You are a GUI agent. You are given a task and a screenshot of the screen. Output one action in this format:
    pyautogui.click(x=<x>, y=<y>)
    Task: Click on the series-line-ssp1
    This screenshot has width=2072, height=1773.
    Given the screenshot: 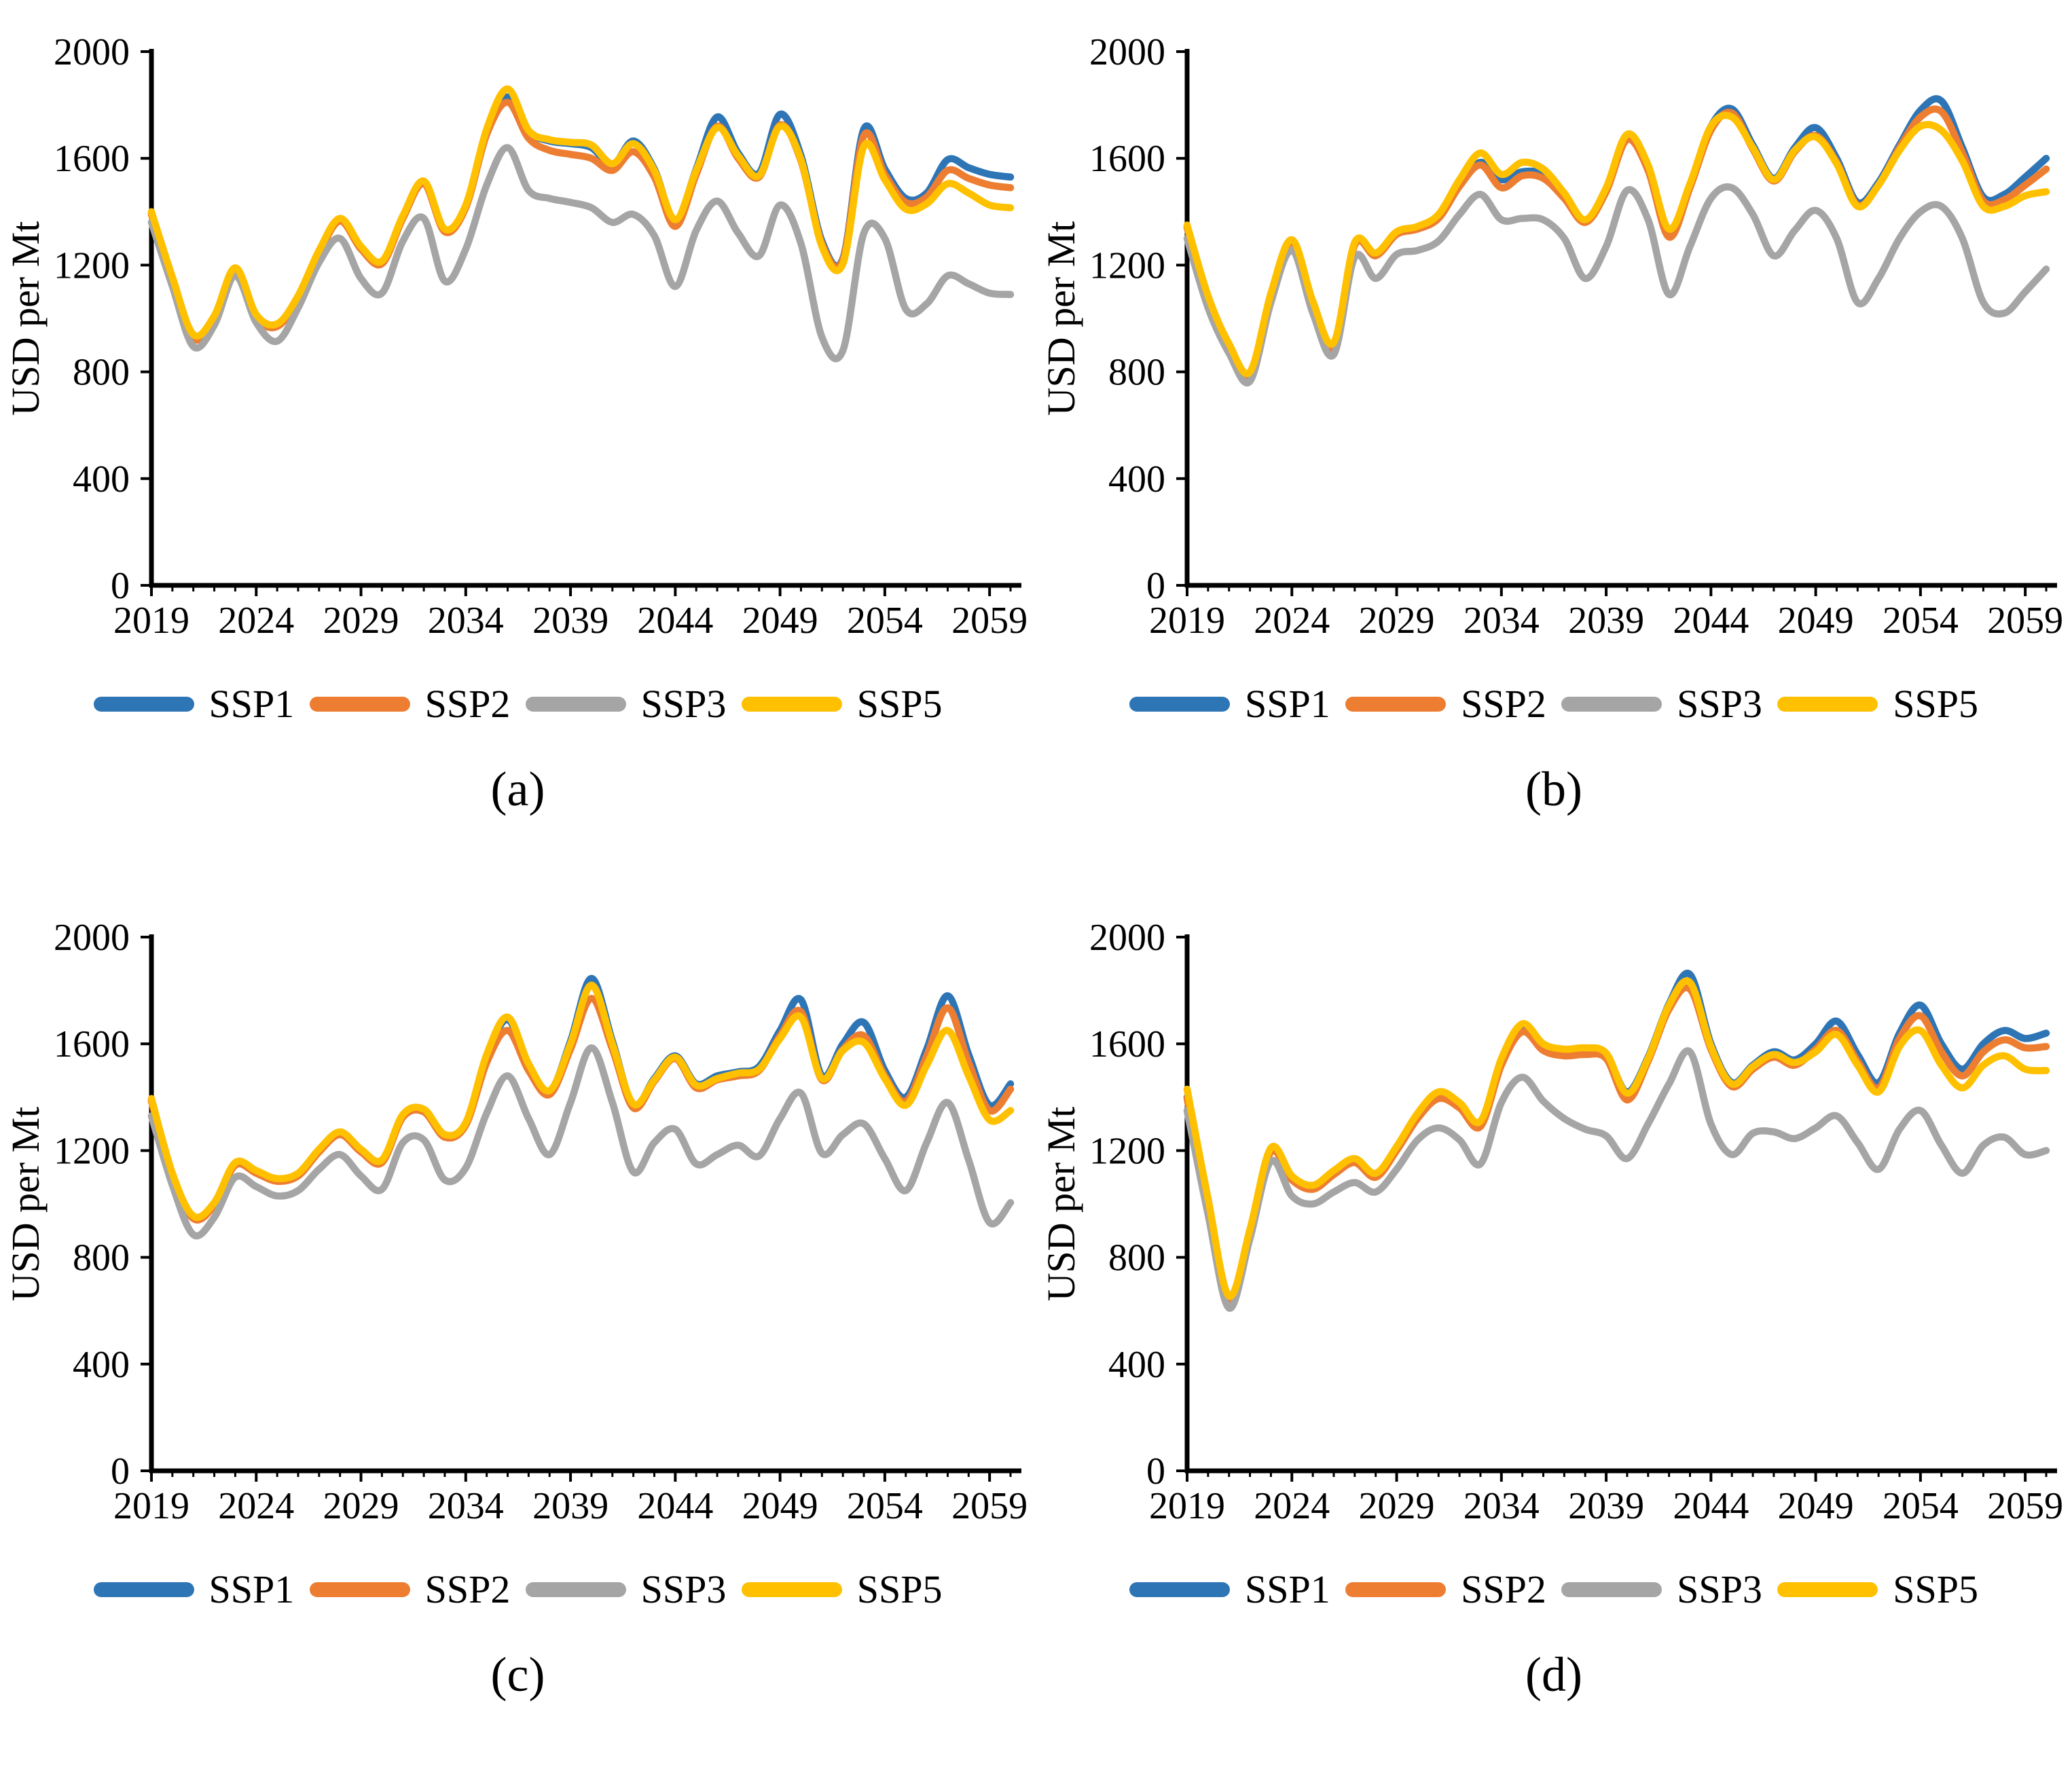 What is the action you would take?
    pyautogui.click(x=580, y=217)
    